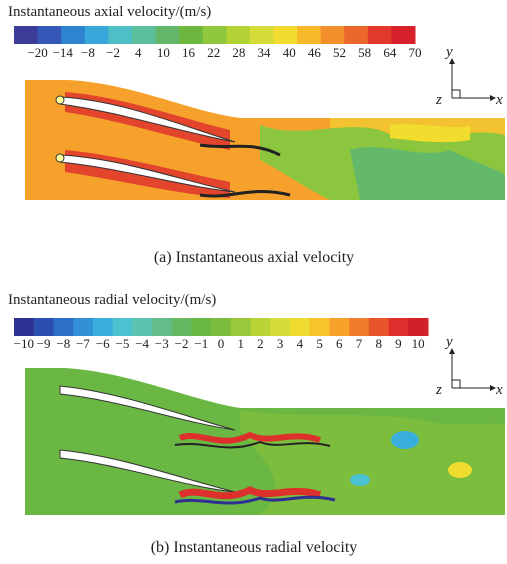 Image resolution: width=507 pixels, height=564 pixels. I want to click on colorbar-tick-label: 2, so click(260, 343).